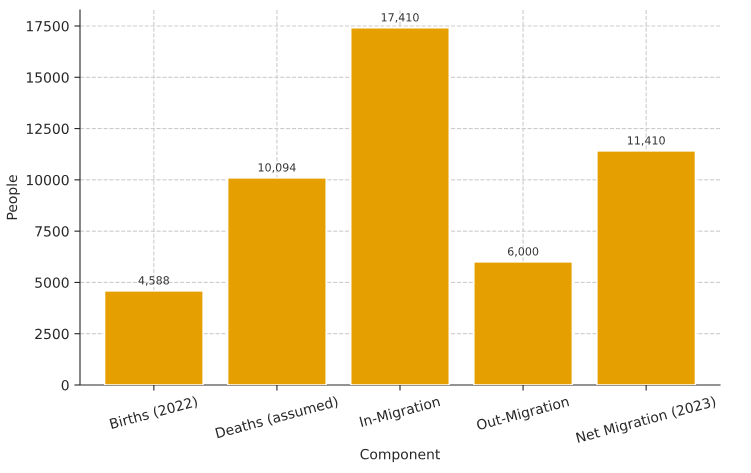 This screenshot has width=751, height=473. I want to click on data-label: 6,000, so click(523, 252).